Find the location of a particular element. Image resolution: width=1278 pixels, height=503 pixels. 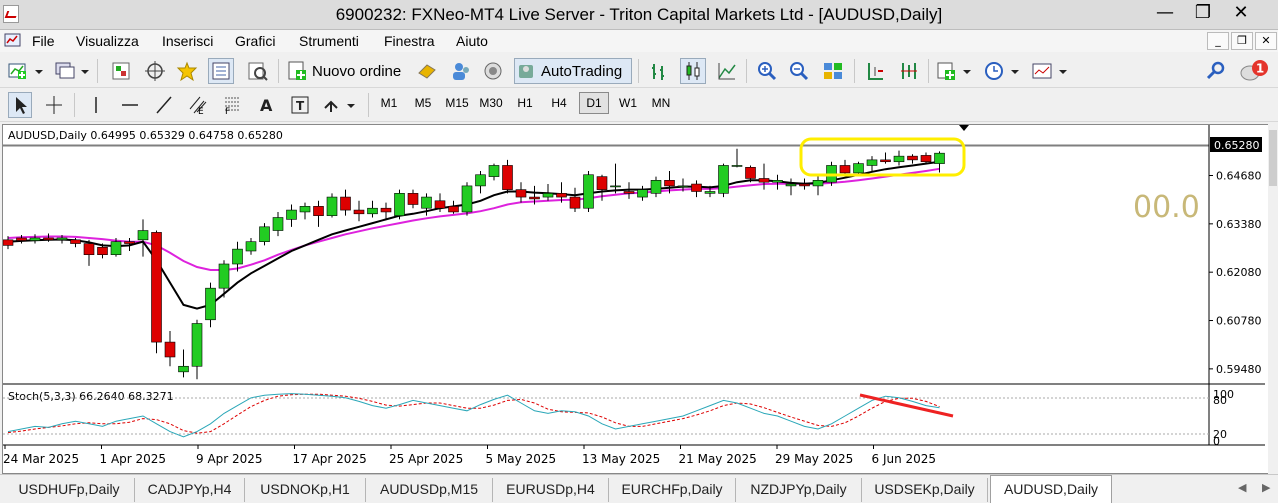

mdi-restore-button: ❐ is located at coordinates (1242, 41).